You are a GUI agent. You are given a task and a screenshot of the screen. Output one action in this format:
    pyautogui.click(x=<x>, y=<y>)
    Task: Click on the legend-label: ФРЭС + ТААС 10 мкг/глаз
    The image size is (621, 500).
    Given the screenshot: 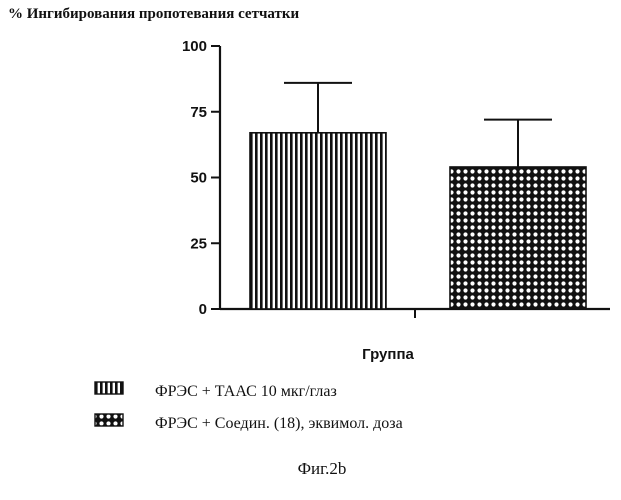 What is the action you would take?
    pyautogui.click(x=246, y=391)
    